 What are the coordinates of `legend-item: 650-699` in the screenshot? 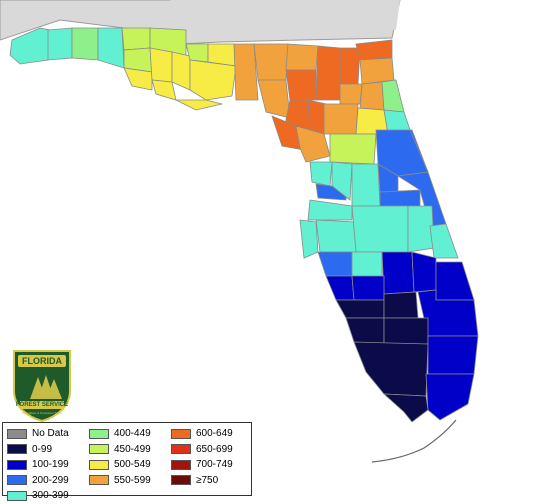 It's located at (211, 450).